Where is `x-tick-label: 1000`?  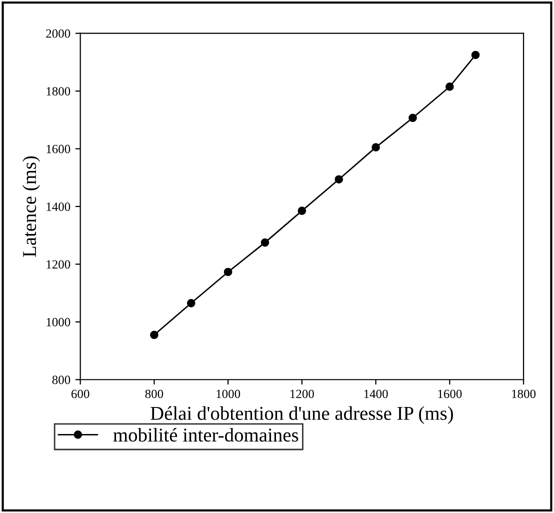 x-tick-label: 1000 is located at coordinates (228, 394).